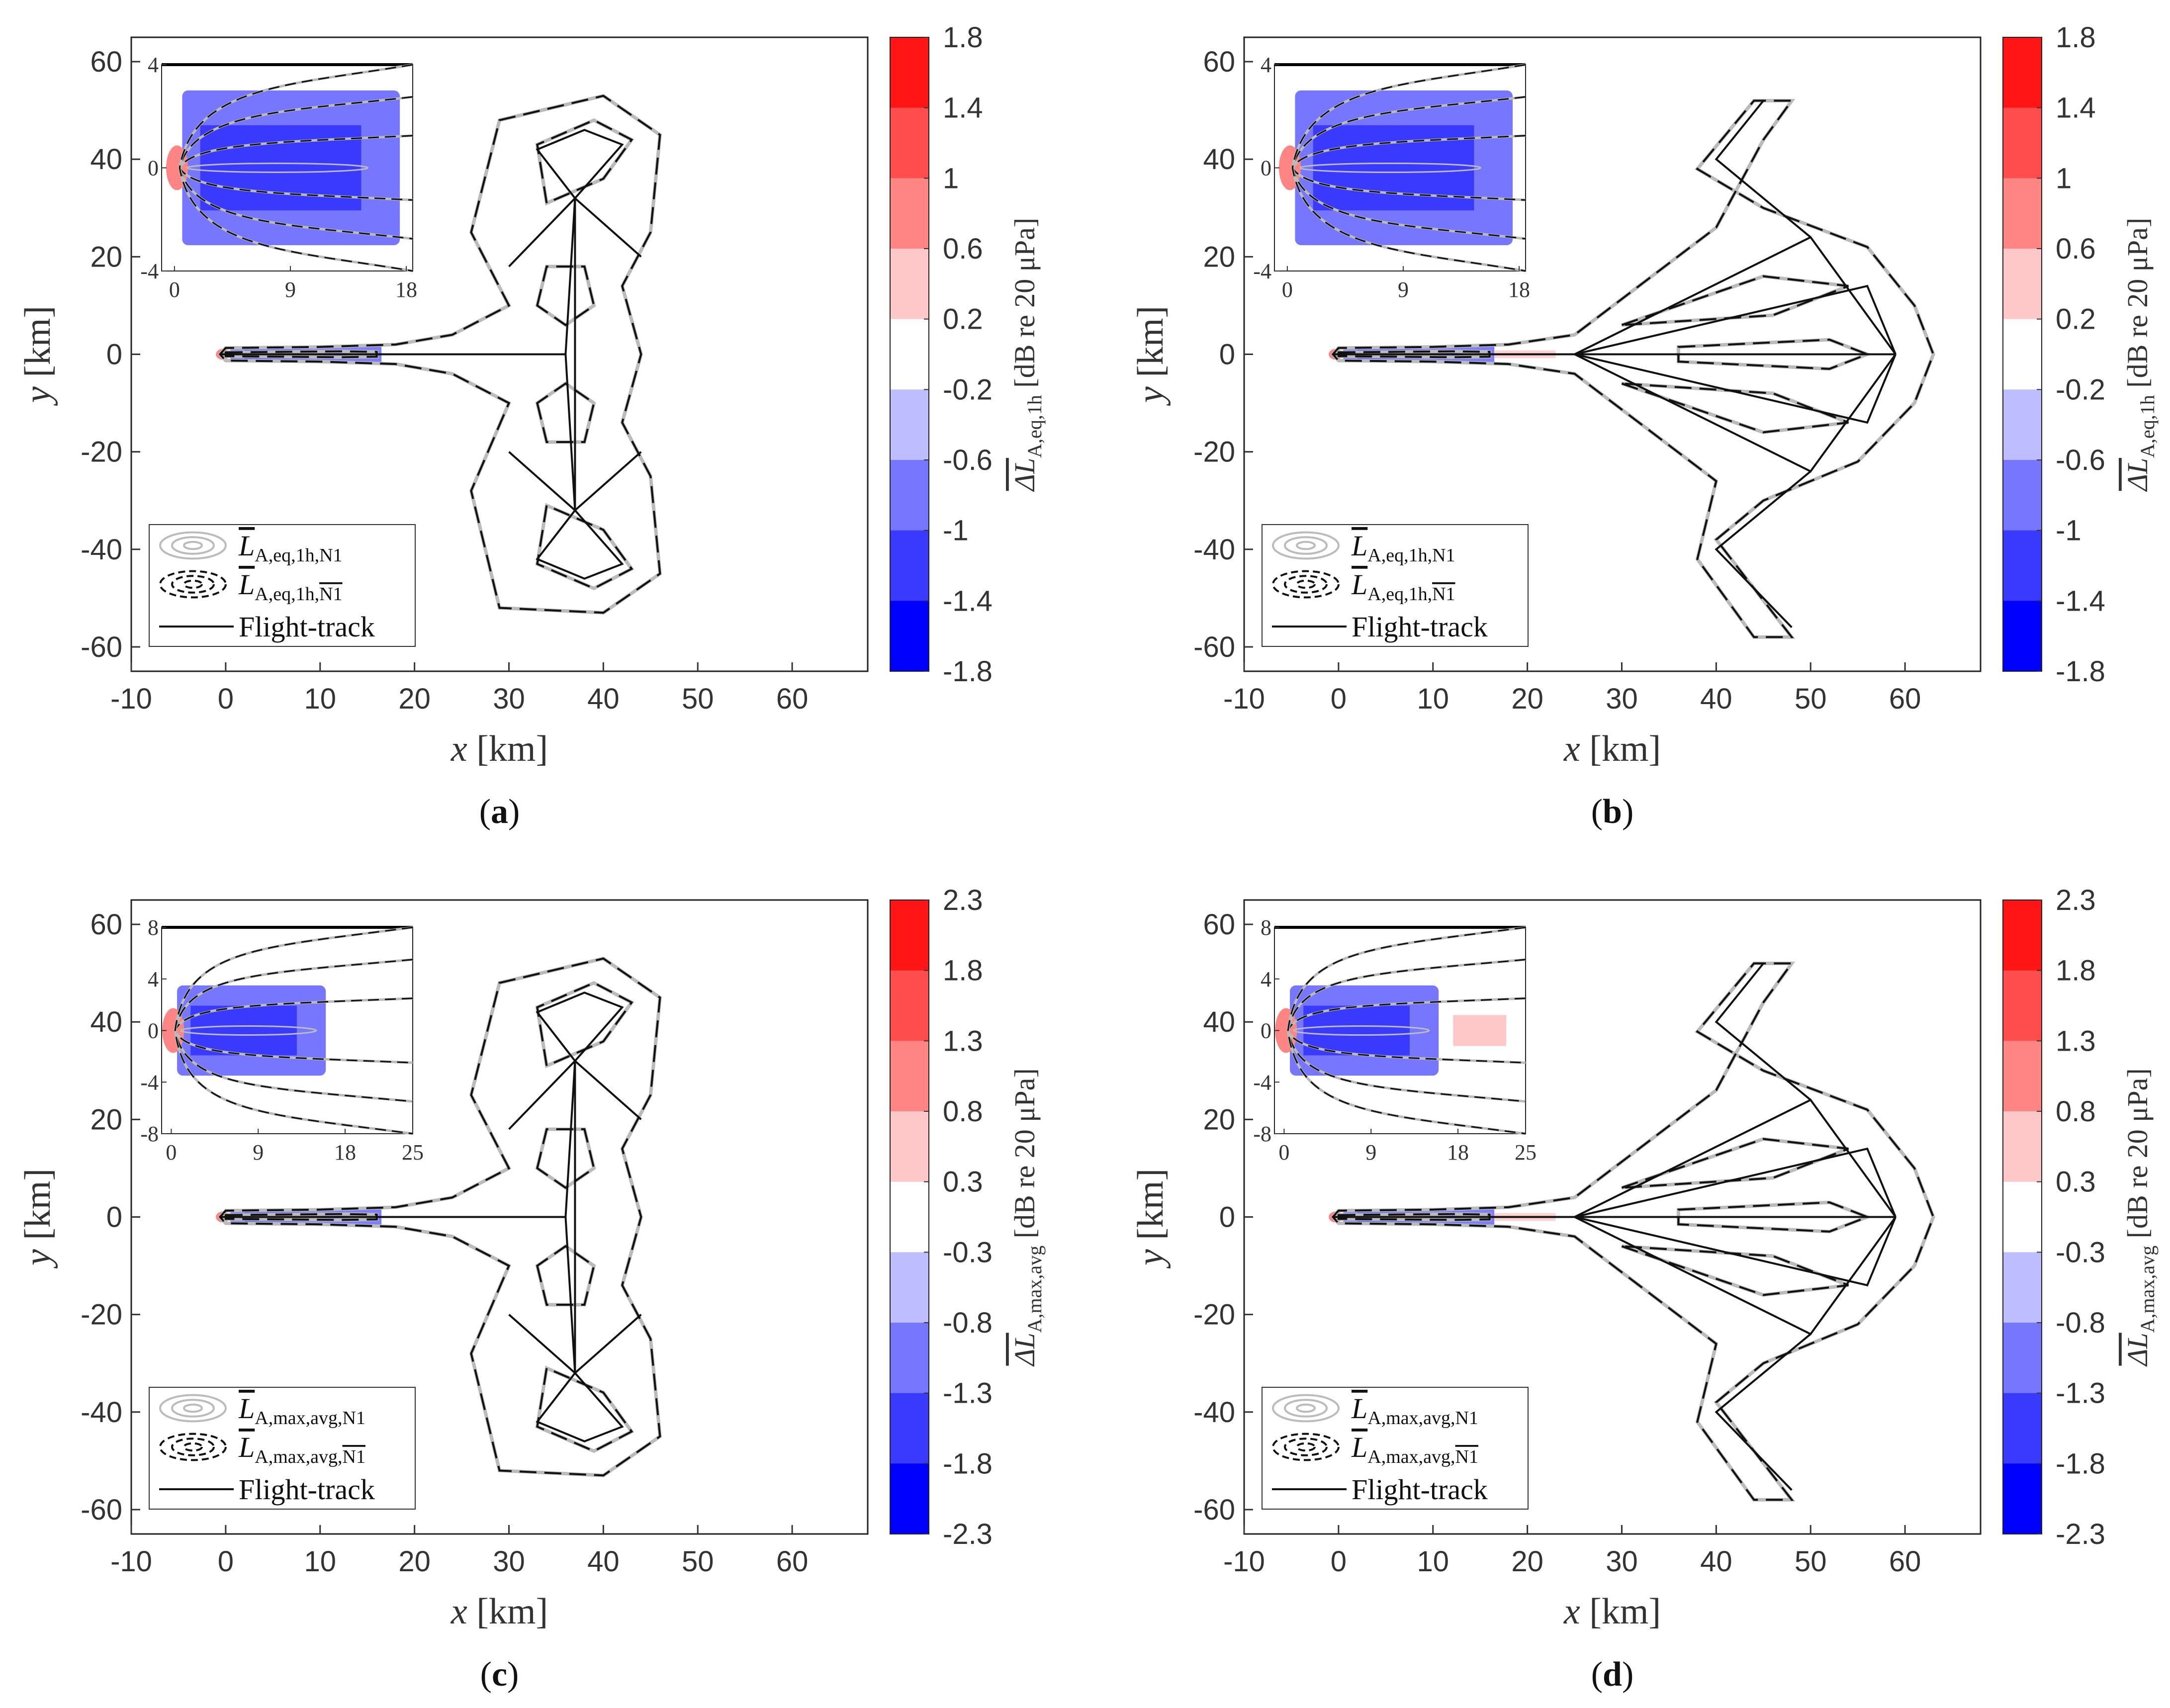  Describe the element at coordinates (956, 531) in the screenshot. I see `colorbar-tick-label: -1` at that location.